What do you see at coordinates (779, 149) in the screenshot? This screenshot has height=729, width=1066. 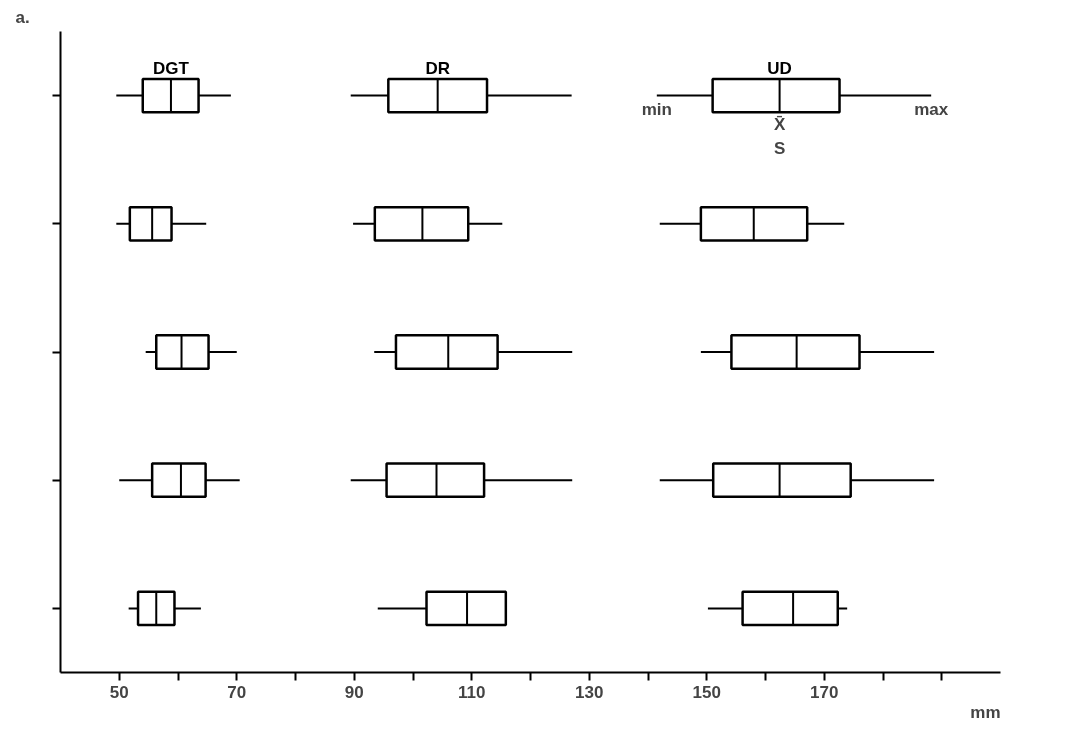 I see `annotation: S` at bounding box center [779, 149].